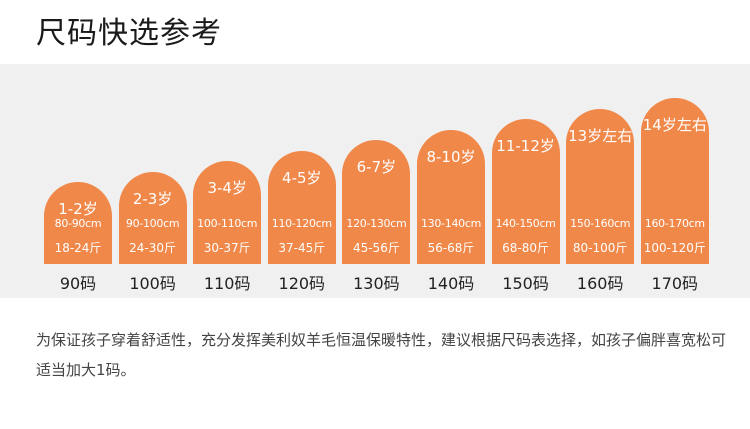 Image resolution: width=750 pixels, height=429 pixels. What do you see at coordinates (301, 207) in the screenshot?
I see `size-bar-120: 4-5岁 110-120cm 37-45斤` at bounding box center [301, 207].